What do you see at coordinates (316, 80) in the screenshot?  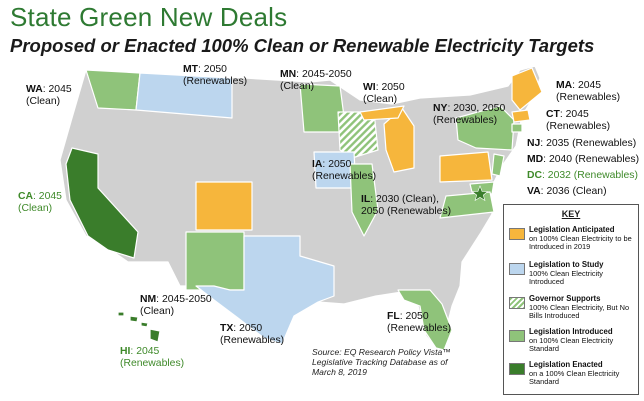 I see `label-MN: MN: 2045-2050 (Clean)` at bounding box center [316, 80].